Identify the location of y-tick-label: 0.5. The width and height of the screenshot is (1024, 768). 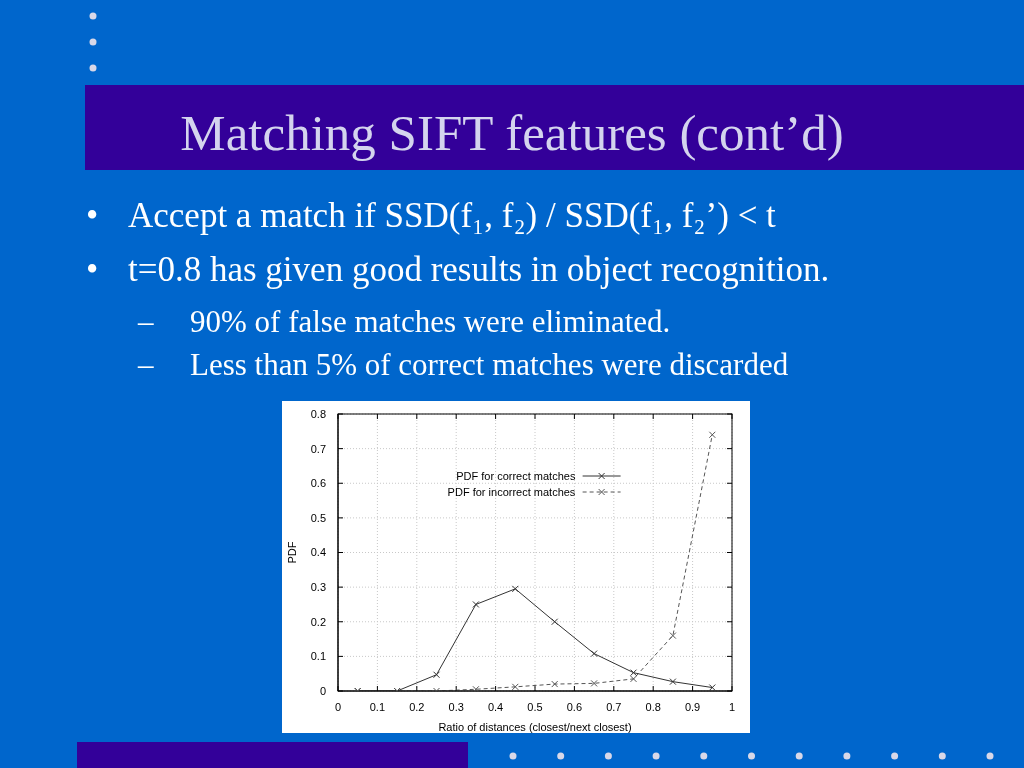
(318, 517).